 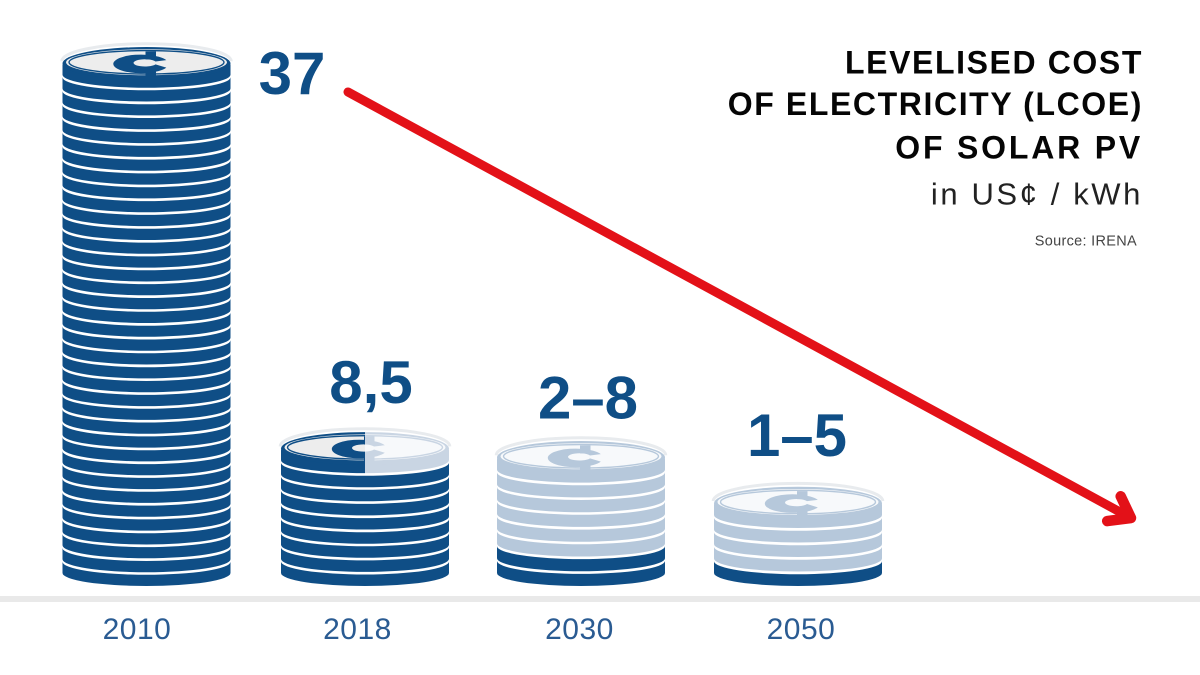 I want to click on svg-text: 2050, so click(x=801, y=629).